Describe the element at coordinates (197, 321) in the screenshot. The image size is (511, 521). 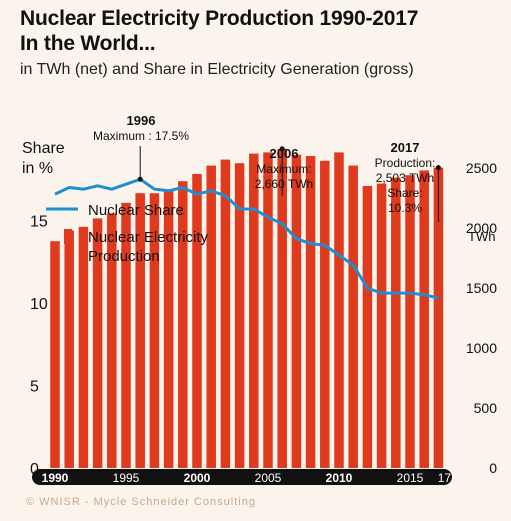
I see `bar-2000` at that location.